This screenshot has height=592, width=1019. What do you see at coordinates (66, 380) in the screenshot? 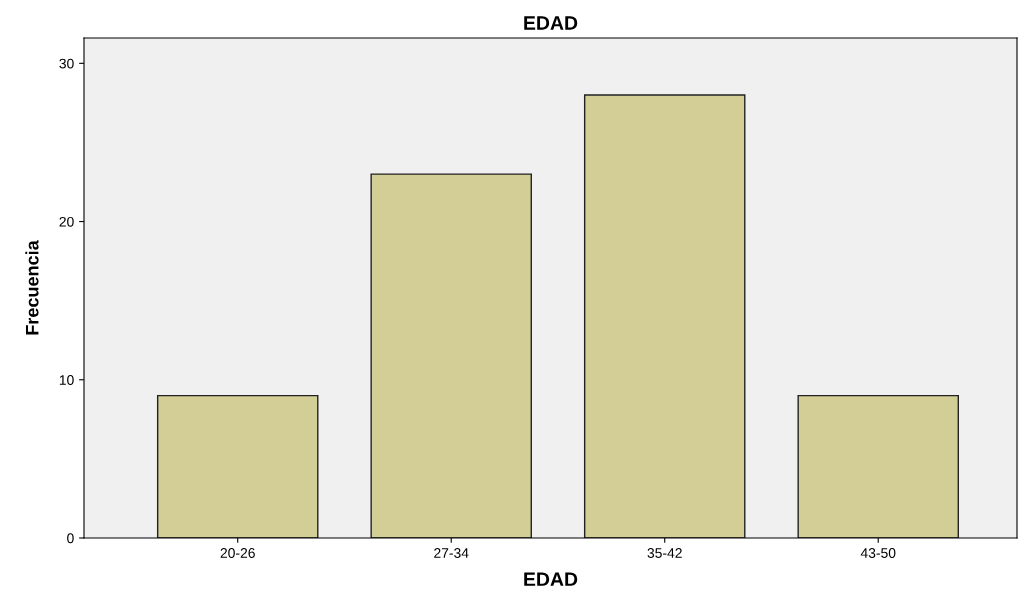
I see `y-tick-label: 10` at bounding box center [66, 380].